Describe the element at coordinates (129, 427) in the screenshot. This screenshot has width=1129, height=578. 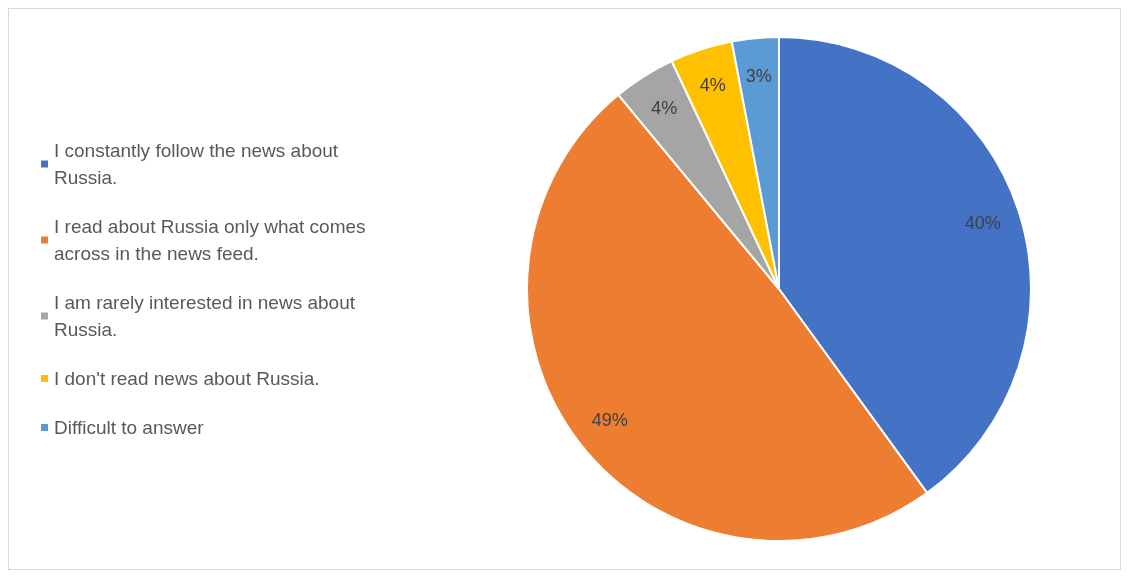
I see `legend-label: Difficult to answer` at that location.